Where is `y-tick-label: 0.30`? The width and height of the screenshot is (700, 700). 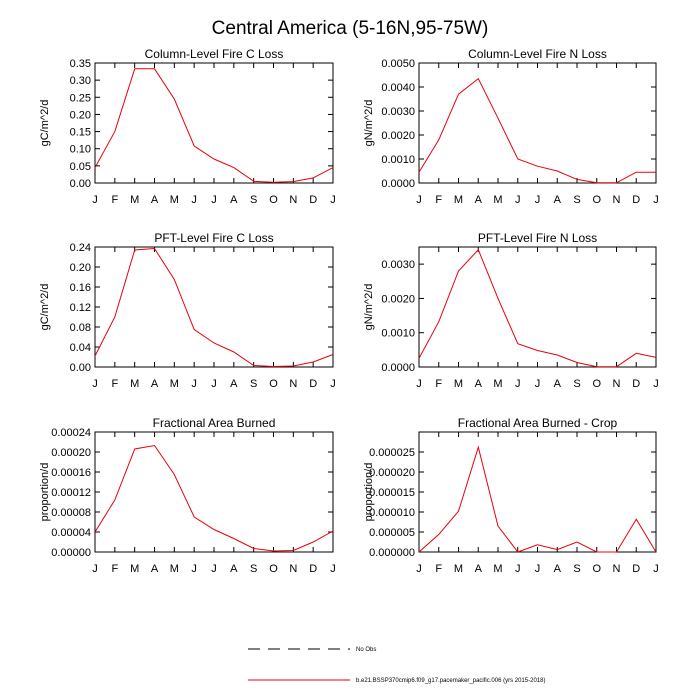 y-tick-label: 0.30 is located at coordinates (80, 81).